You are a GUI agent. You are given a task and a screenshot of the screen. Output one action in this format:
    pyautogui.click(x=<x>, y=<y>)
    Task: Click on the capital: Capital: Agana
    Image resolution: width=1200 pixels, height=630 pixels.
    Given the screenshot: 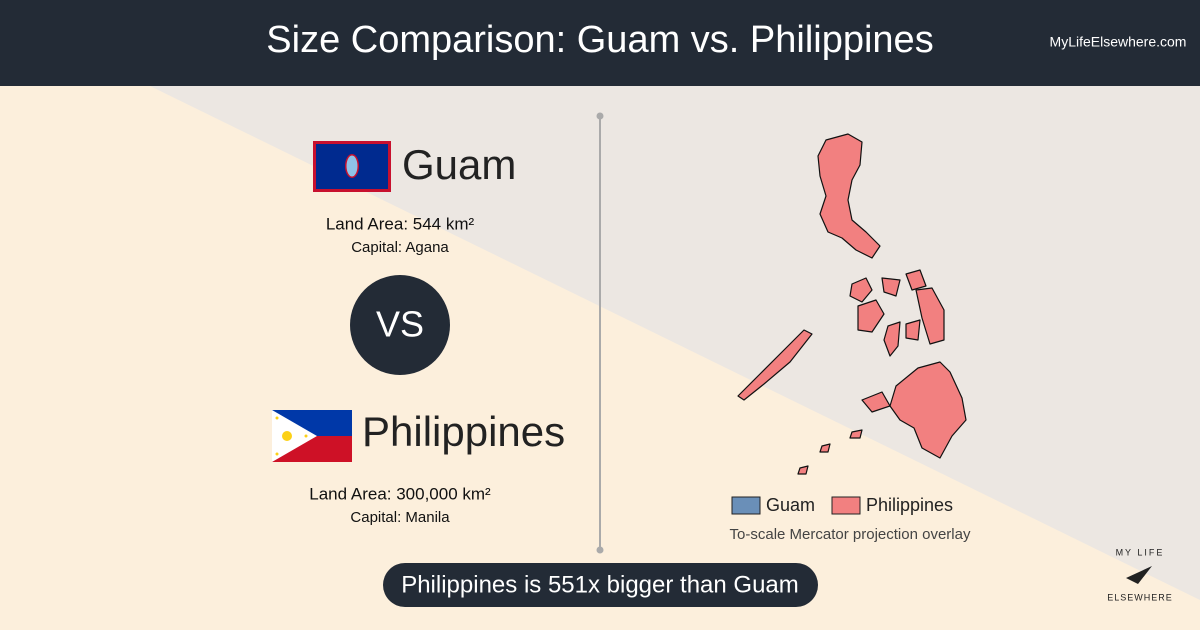 What is the action you would take?
    pyautogui.click(x=400, y=247)
    